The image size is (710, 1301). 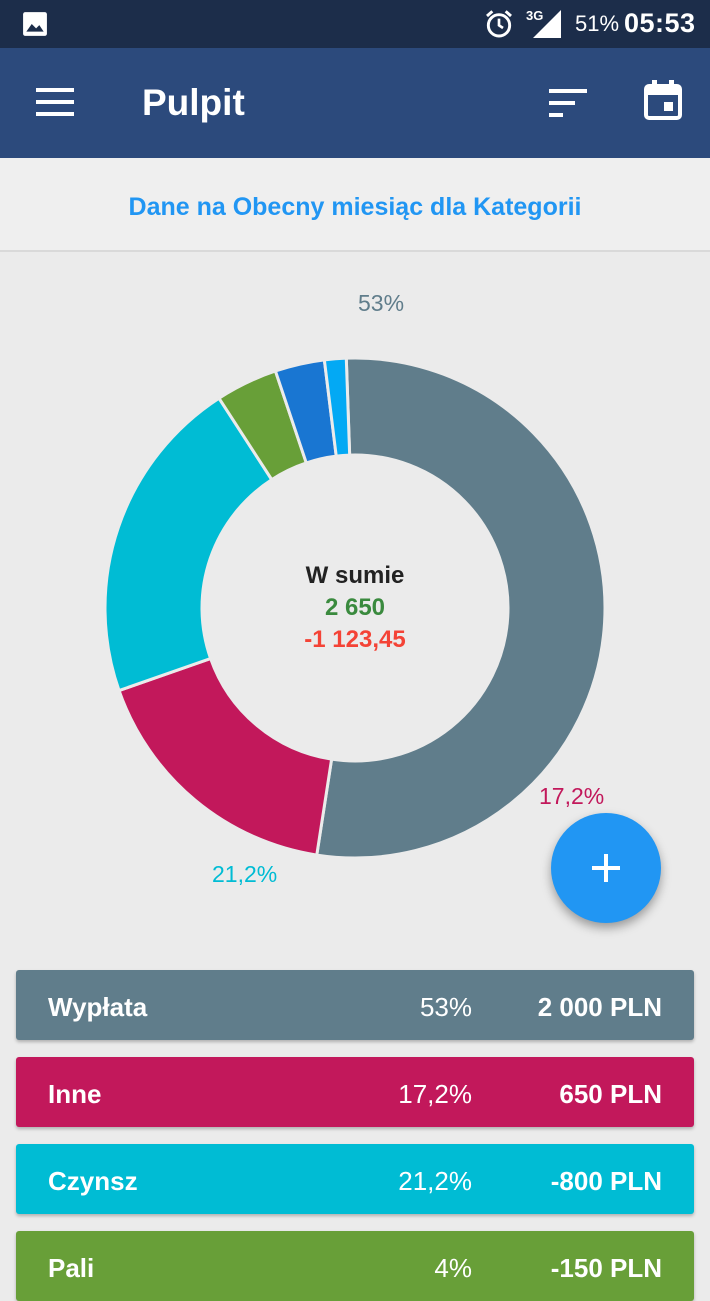 I want to click on app-bar: Pulpit, so click(x=355, y=103).